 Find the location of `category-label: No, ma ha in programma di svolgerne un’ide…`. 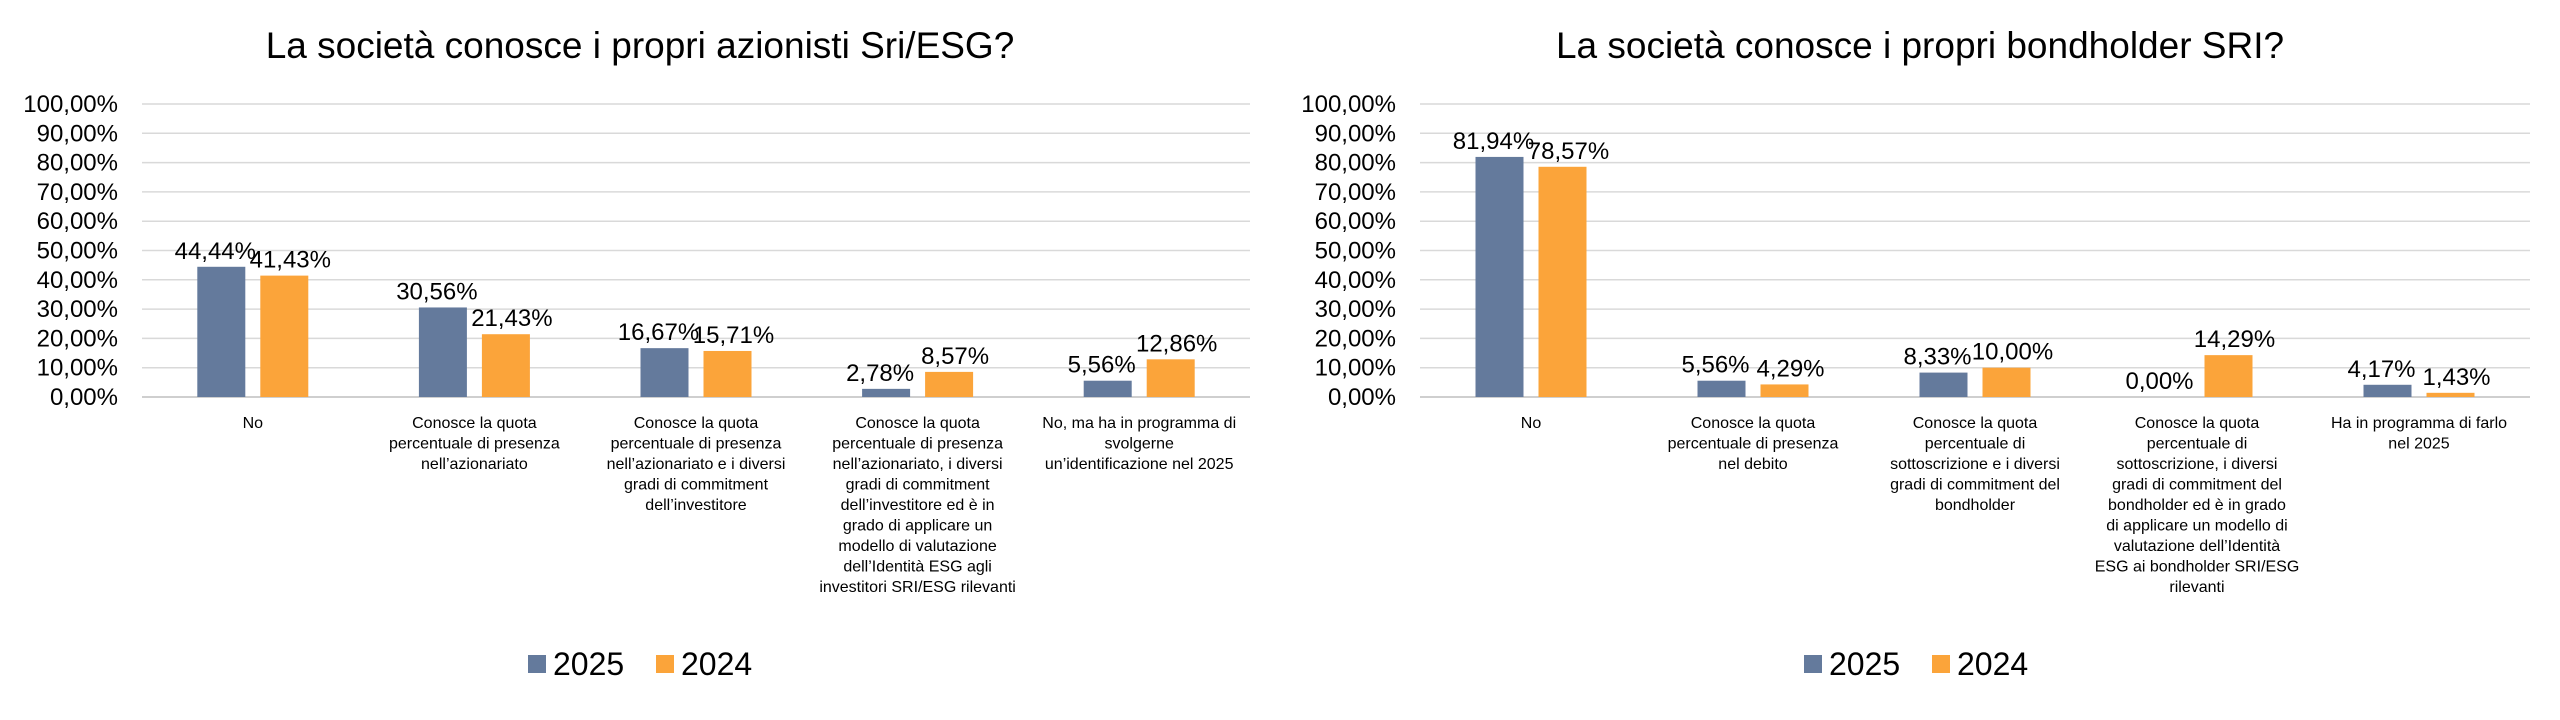

category-label: No, ma ha in programma di svolgerne un’ide… is located at coordinates (1139, 444).